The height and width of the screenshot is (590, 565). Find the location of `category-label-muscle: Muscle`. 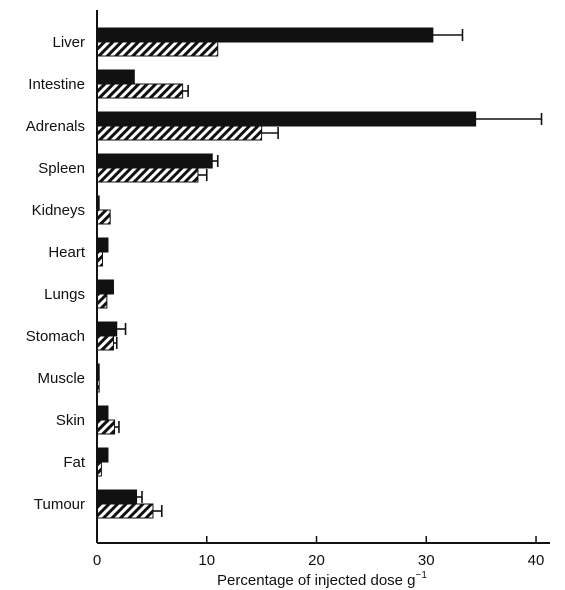

category-label-muscle: Muscle is located at coordinates (61, 378).